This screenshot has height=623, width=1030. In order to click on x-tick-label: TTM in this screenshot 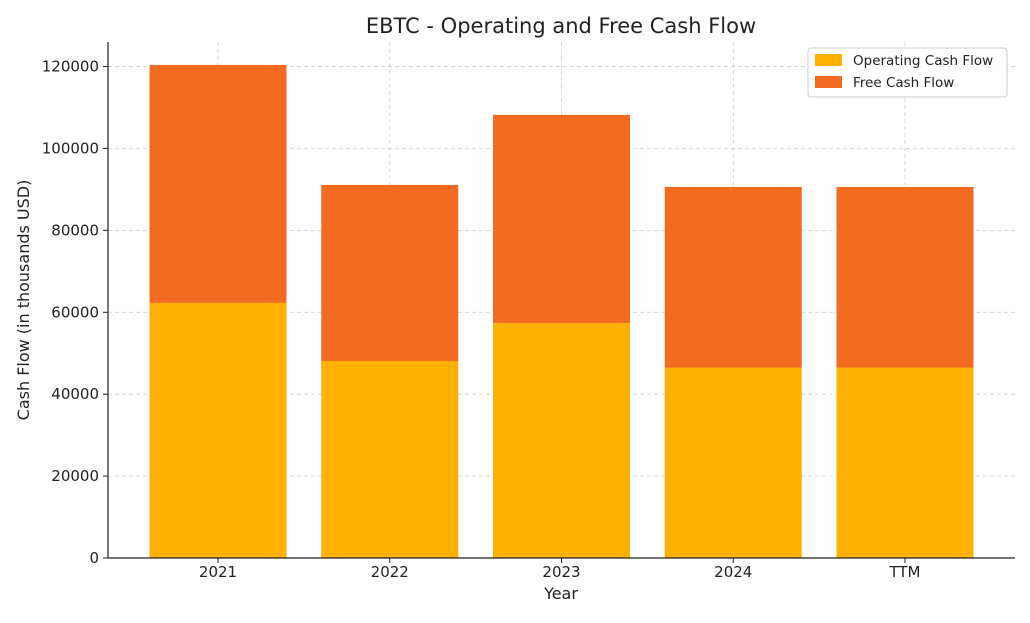, I will do `click(904, 572)`.